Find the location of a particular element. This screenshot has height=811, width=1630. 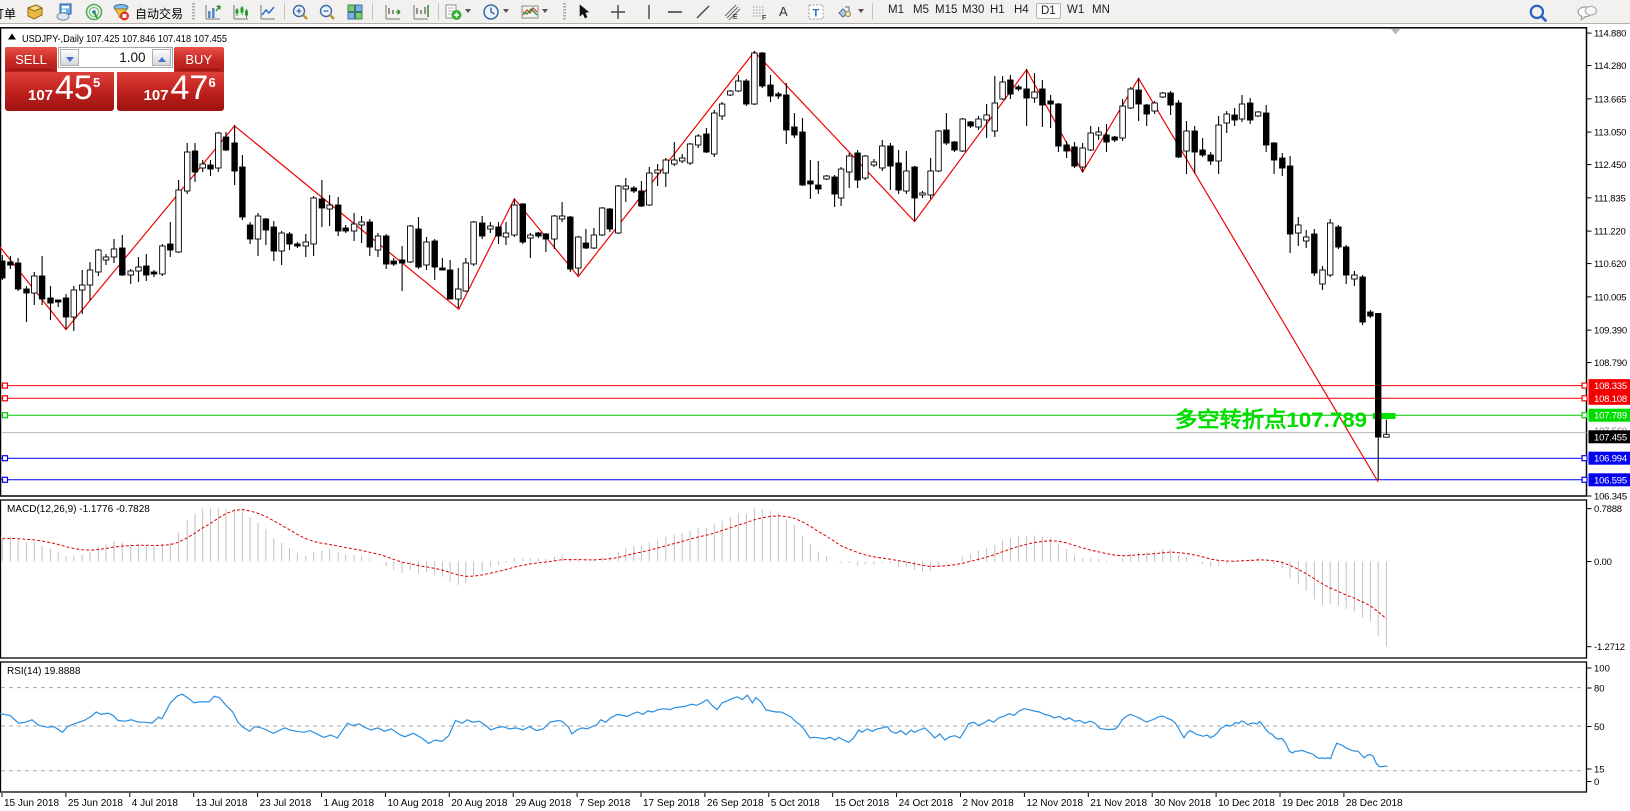

svg-text: 12 Nov 2018 is located at coordinates (1054, 803).